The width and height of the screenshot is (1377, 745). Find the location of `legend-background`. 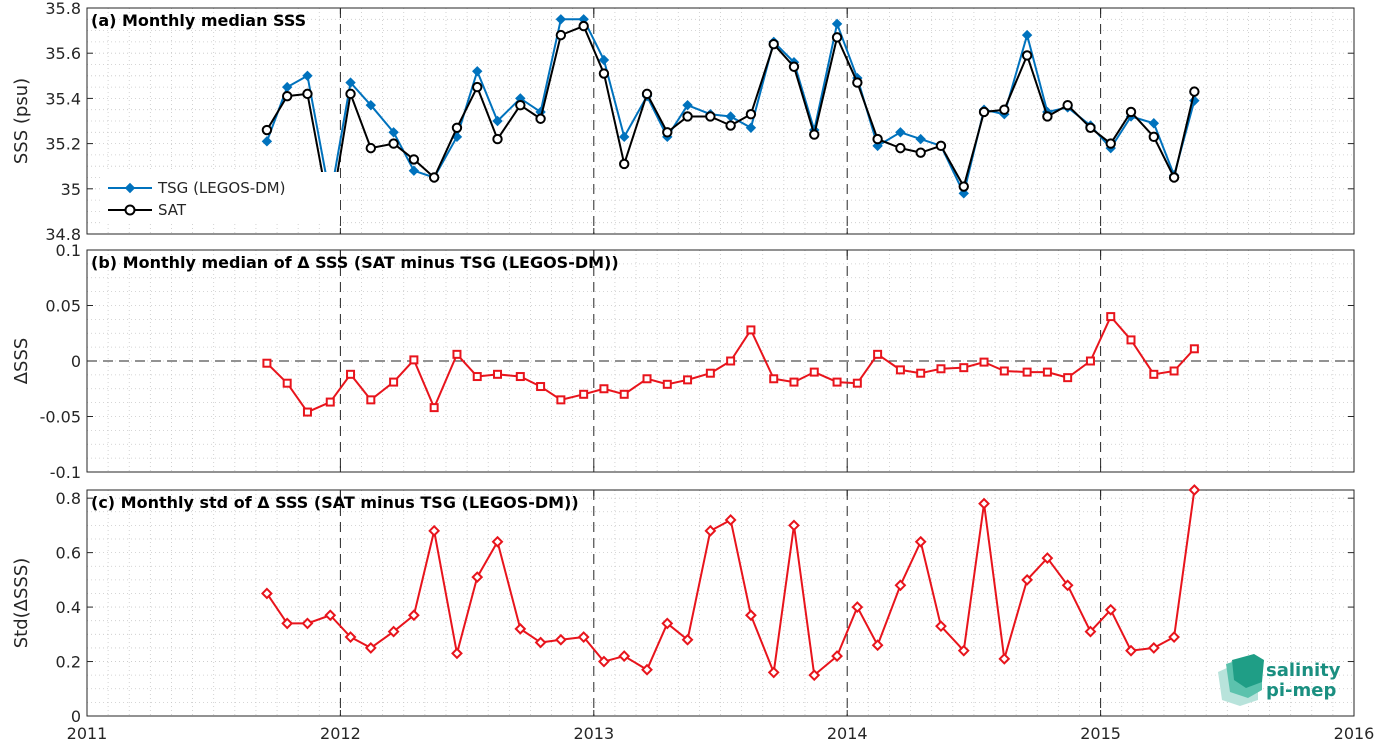

legend-background is located at coordinates (220, 198).